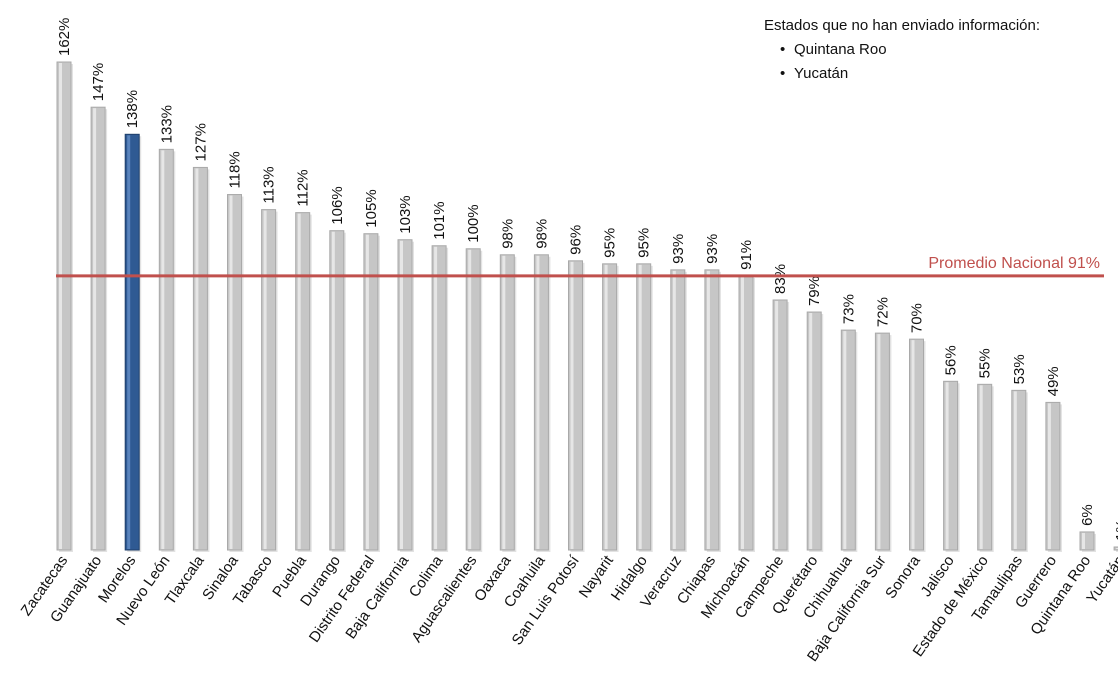 This screenshot has height=697, width=1118. Describe the element at coordinates (1053, 381) in the screenshot. I see `value-label: 49%` at that location.